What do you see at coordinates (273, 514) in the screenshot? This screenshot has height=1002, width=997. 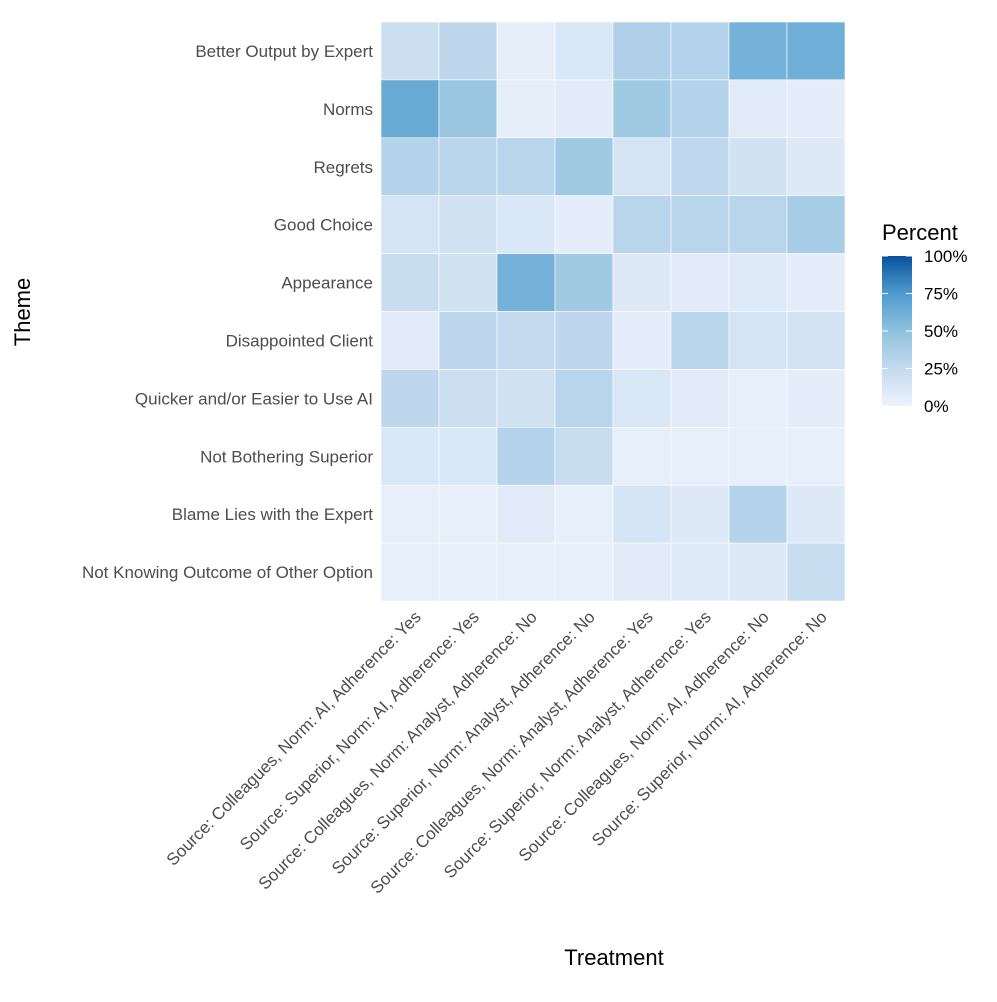 I see `y-tick-label: Blame Lies with the Expert` at bounding box center [273, 514].